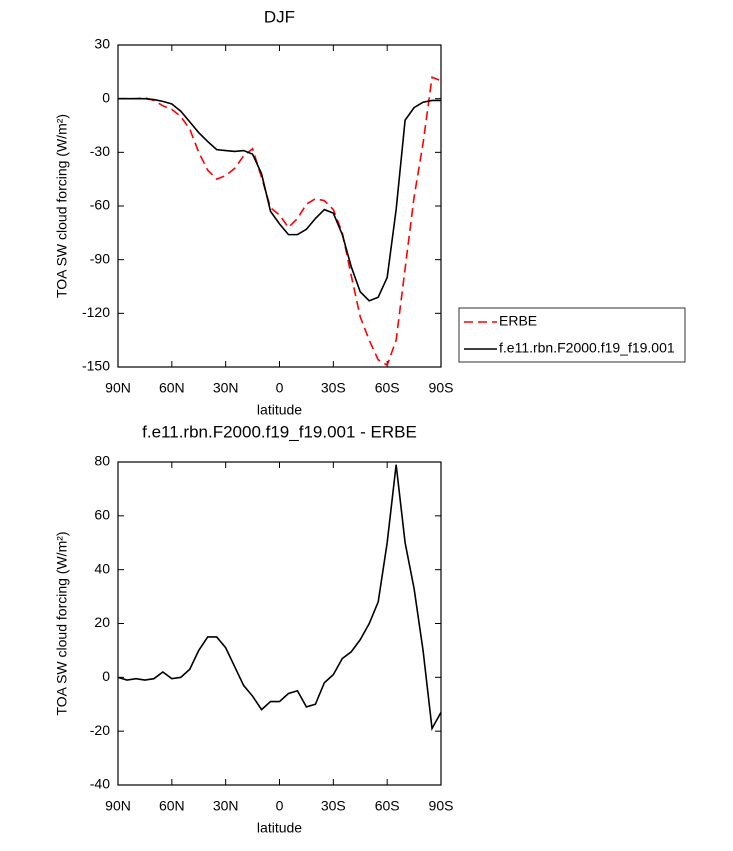 The height and width of the screenshot is (851, 733). I want to click on y-tick-label: 20, so click(102, 622).